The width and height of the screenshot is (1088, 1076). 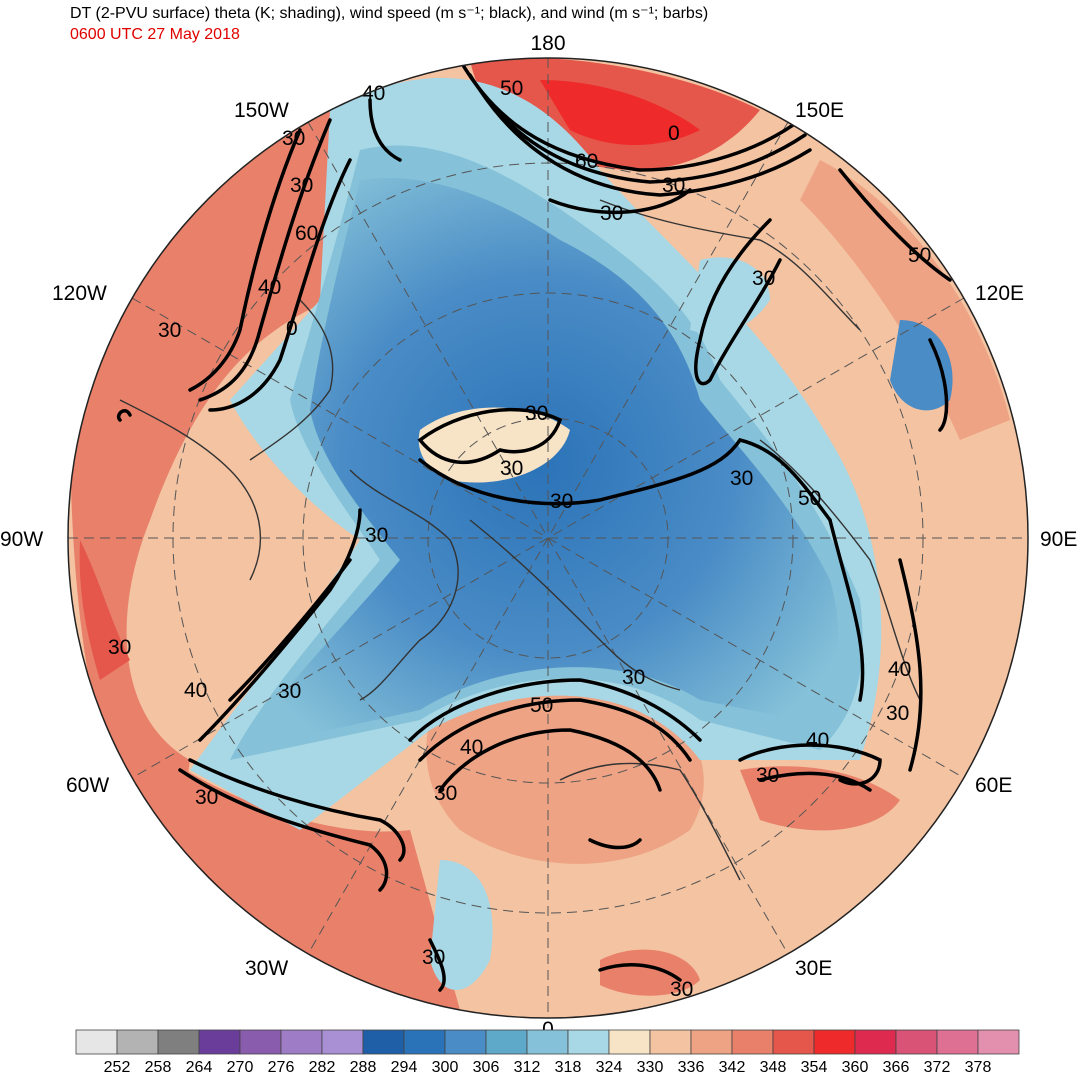 I want to click on colorbar-tick-label: 282, so click(x=322, y=1067).